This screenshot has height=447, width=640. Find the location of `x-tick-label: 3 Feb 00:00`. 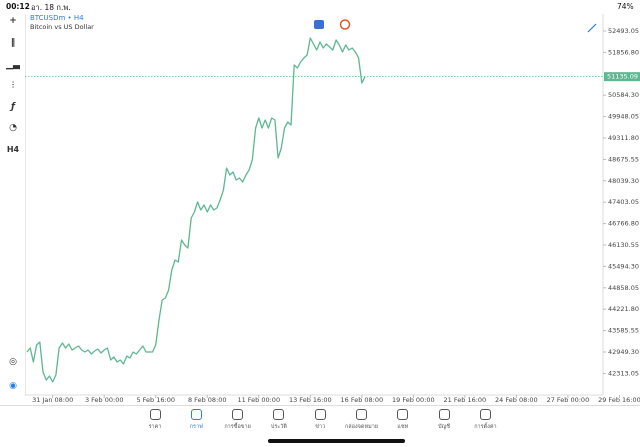

x-tick-label: 3 Feb 00:00 is located at coordinates (104, 400).